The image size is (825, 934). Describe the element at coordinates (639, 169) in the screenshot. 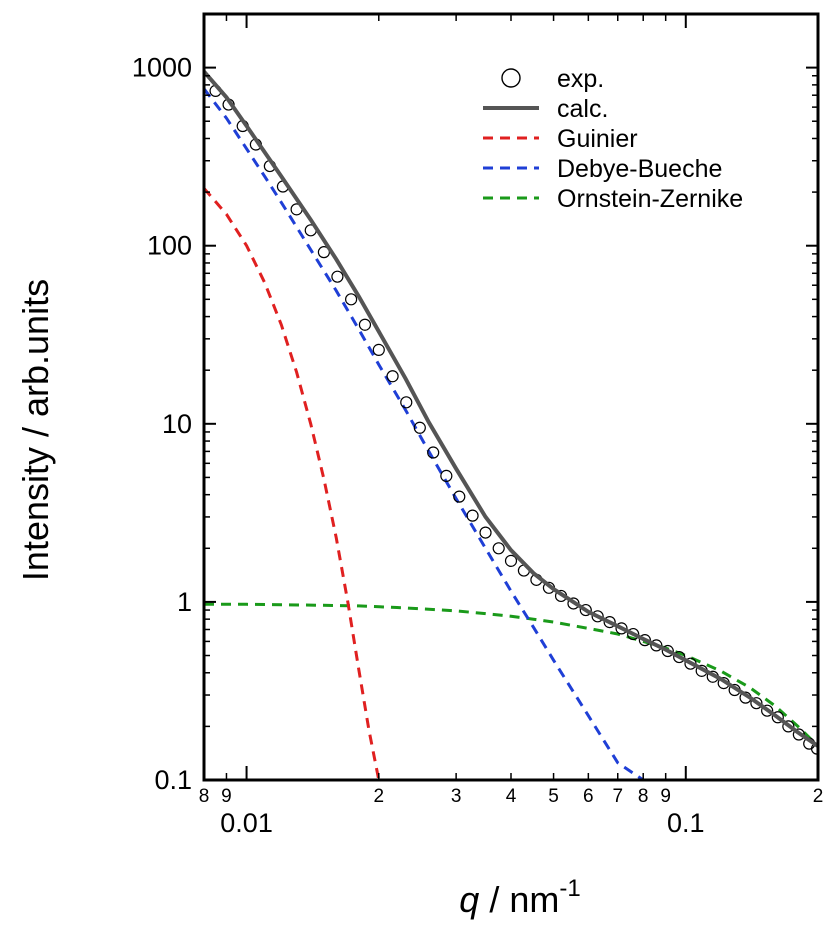

I see `legend-label-debye-bueche: Debye-Bueche` at that location.